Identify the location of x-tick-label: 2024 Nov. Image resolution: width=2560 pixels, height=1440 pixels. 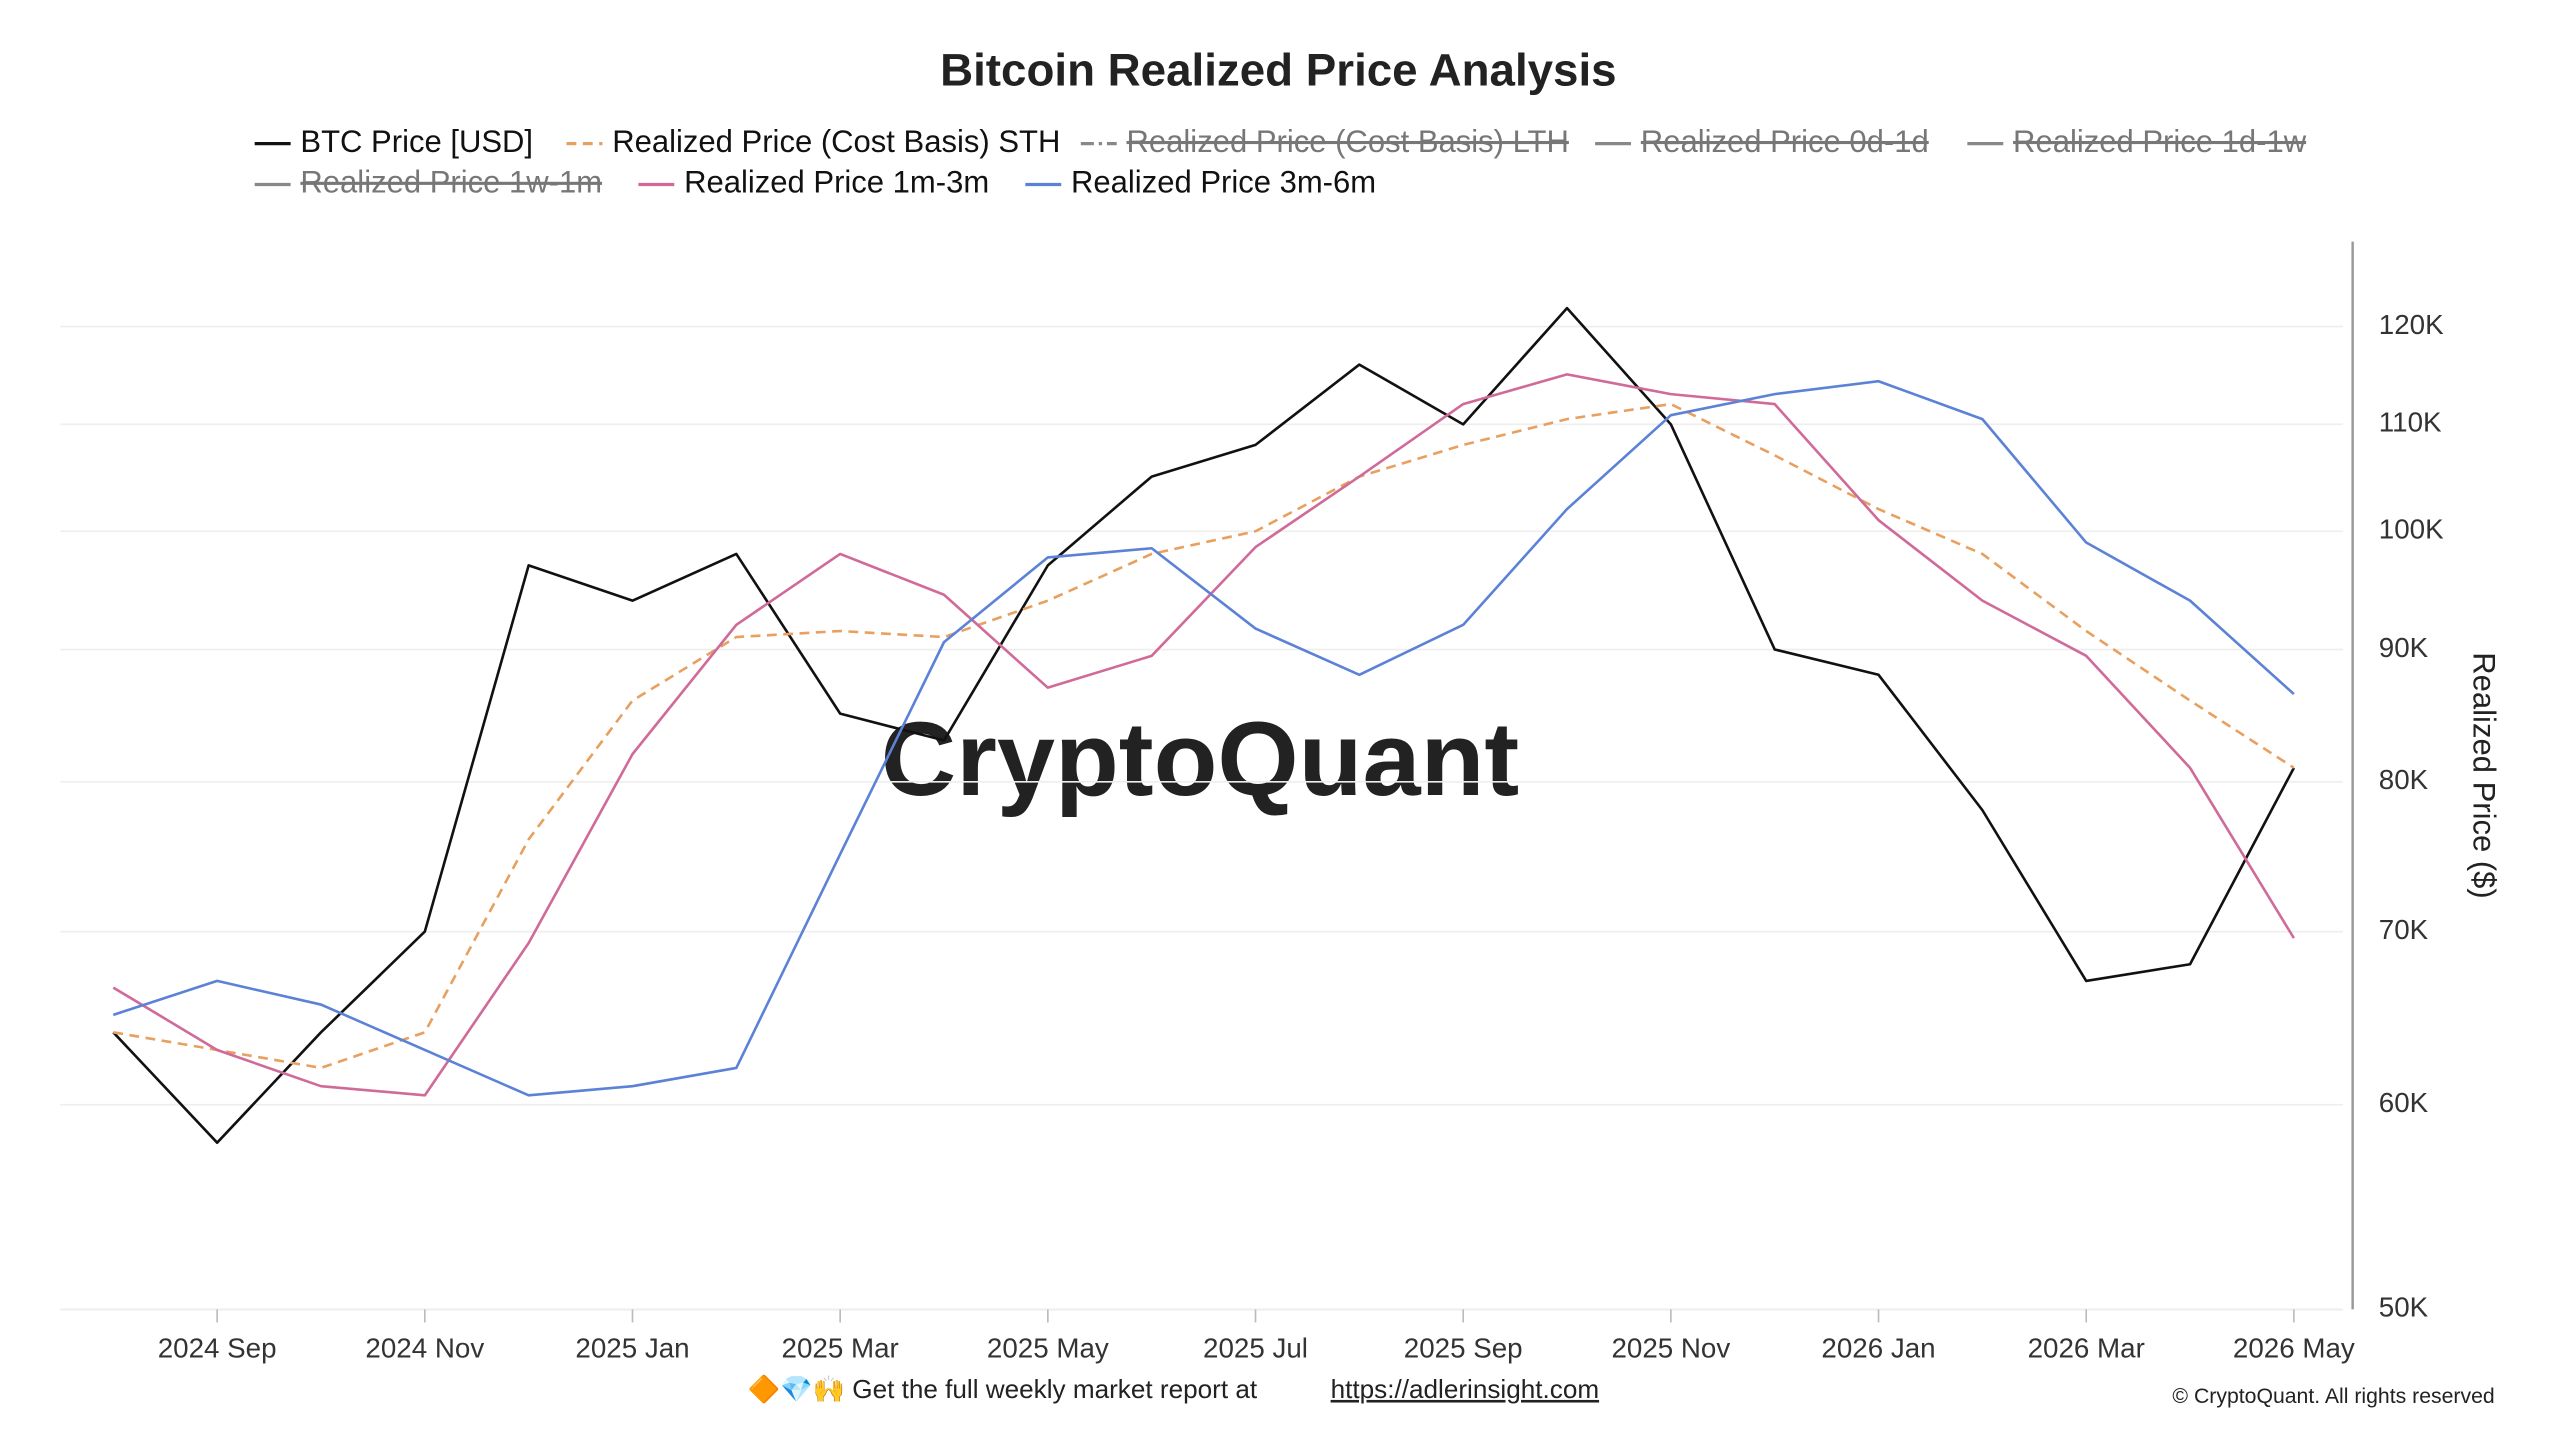
(424, 1348).